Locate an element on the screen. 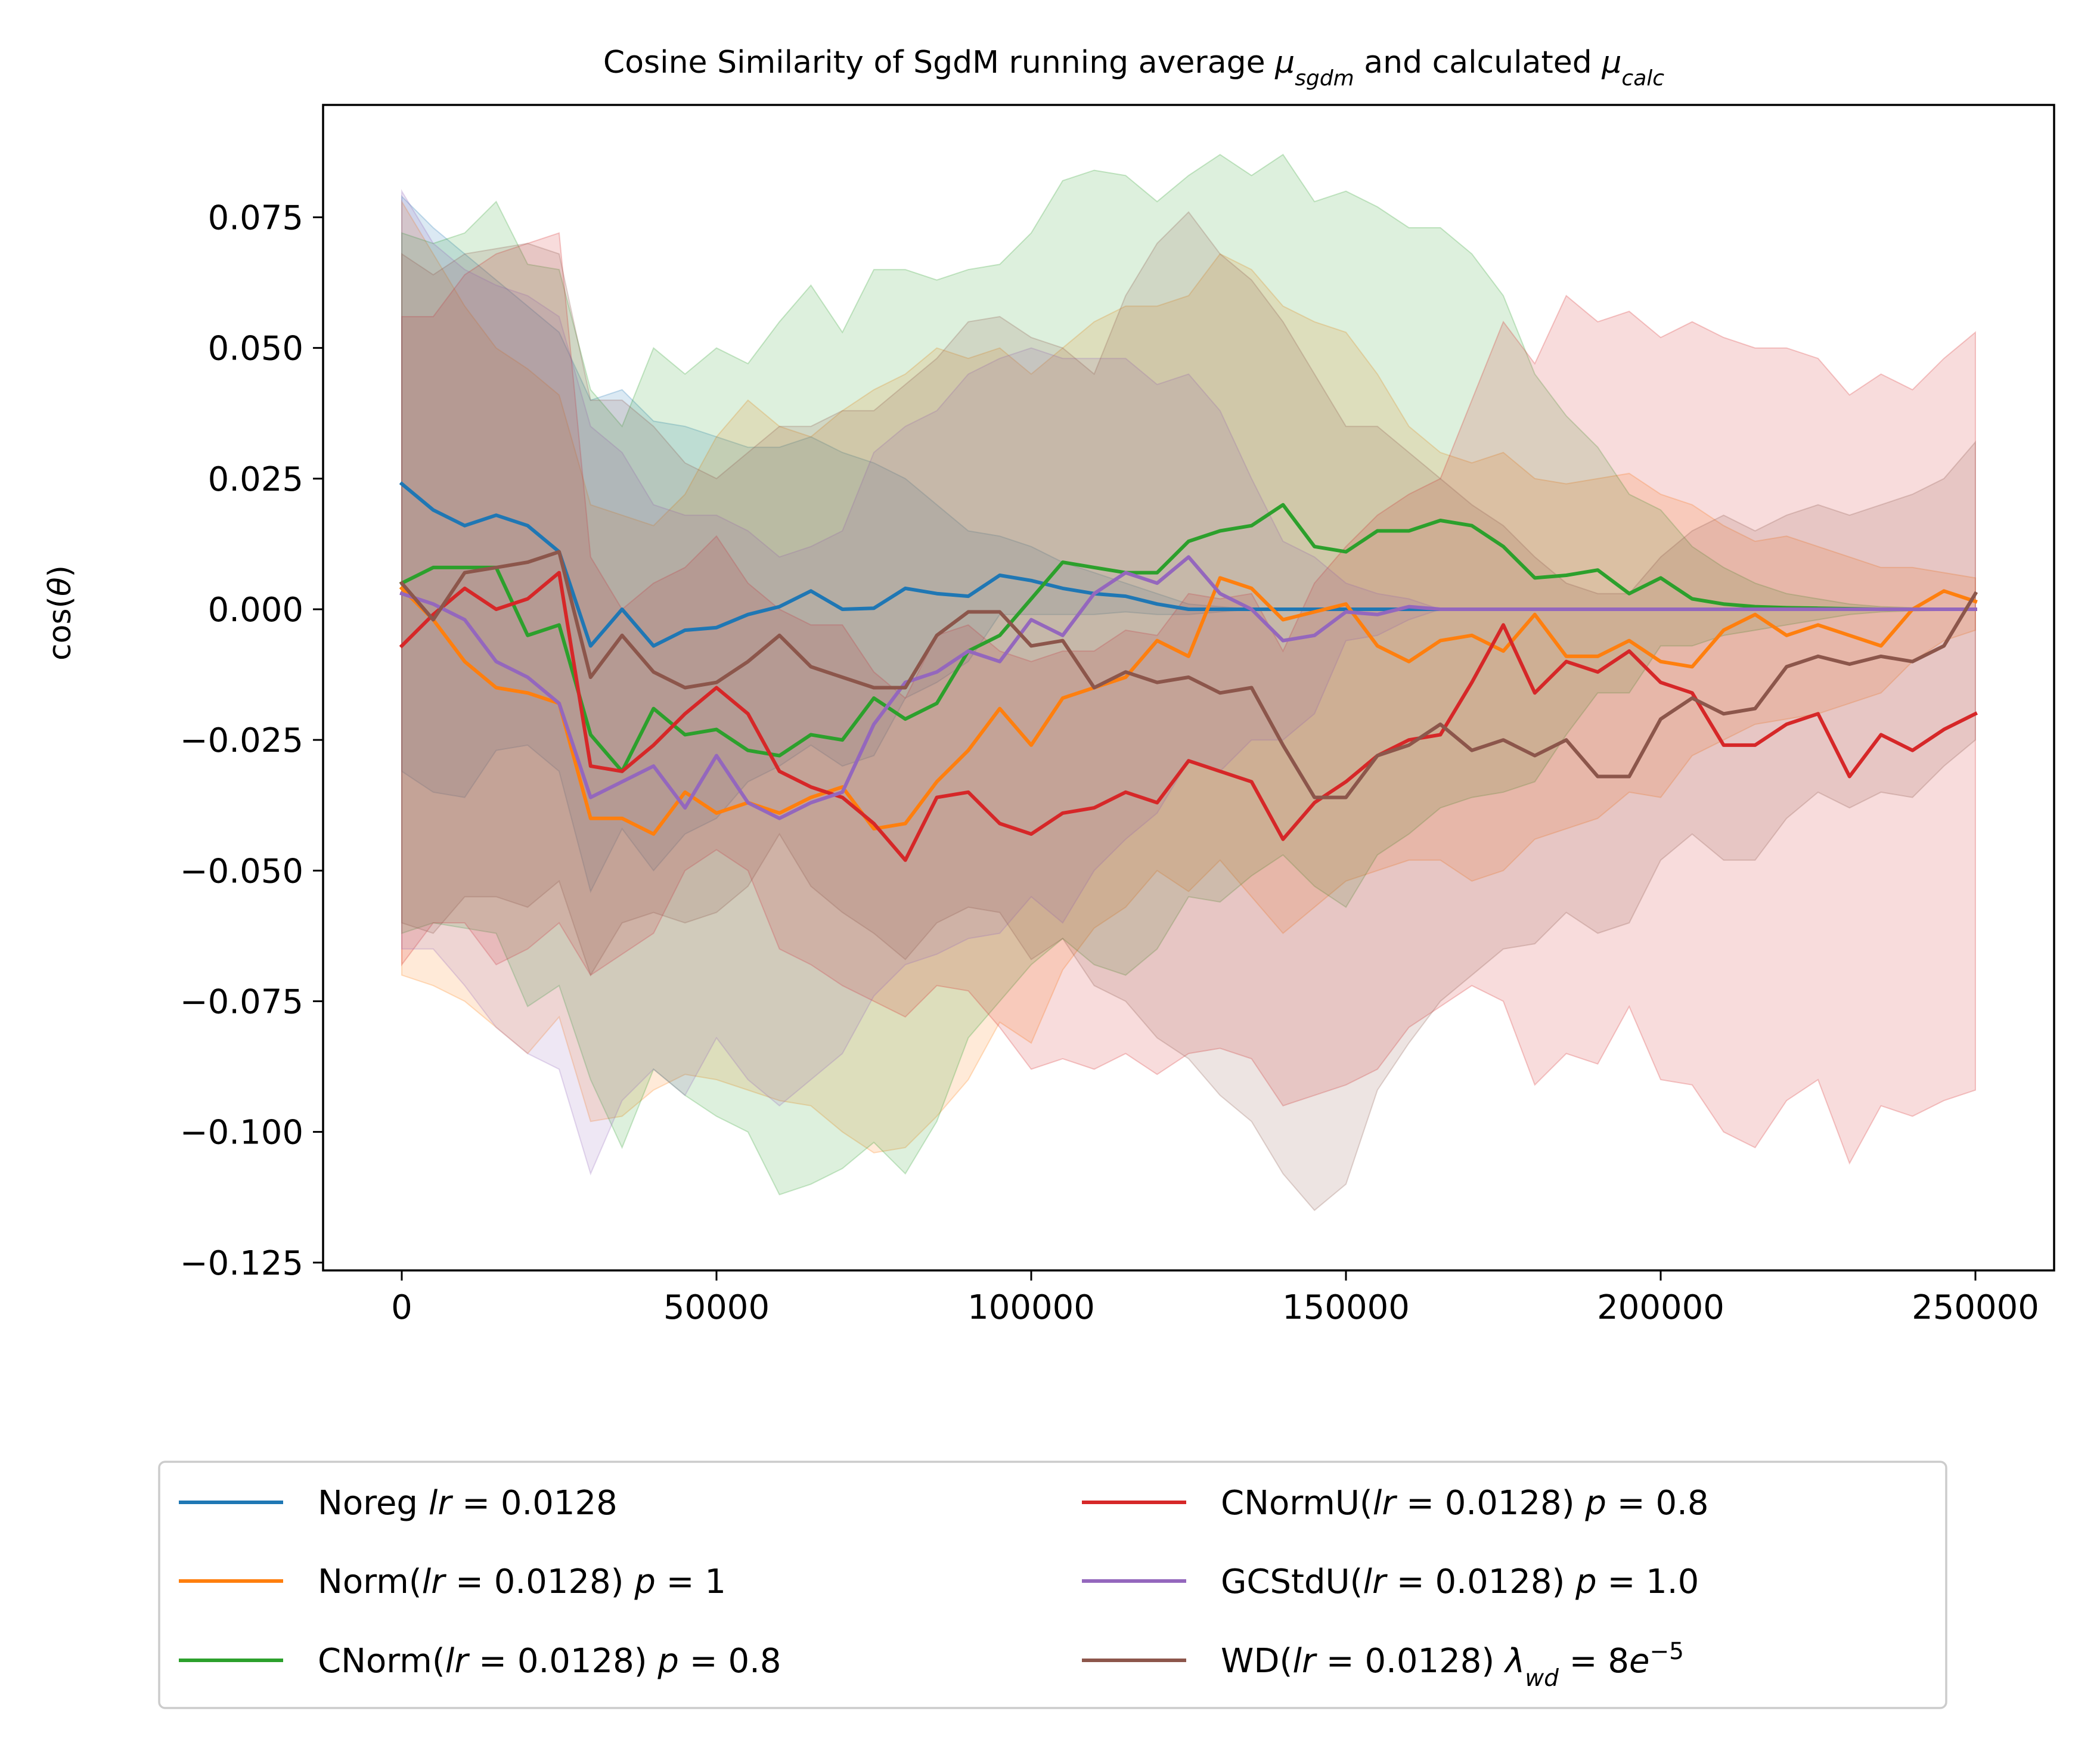  text-part: Noreg is located at coordinates (373, 1503).